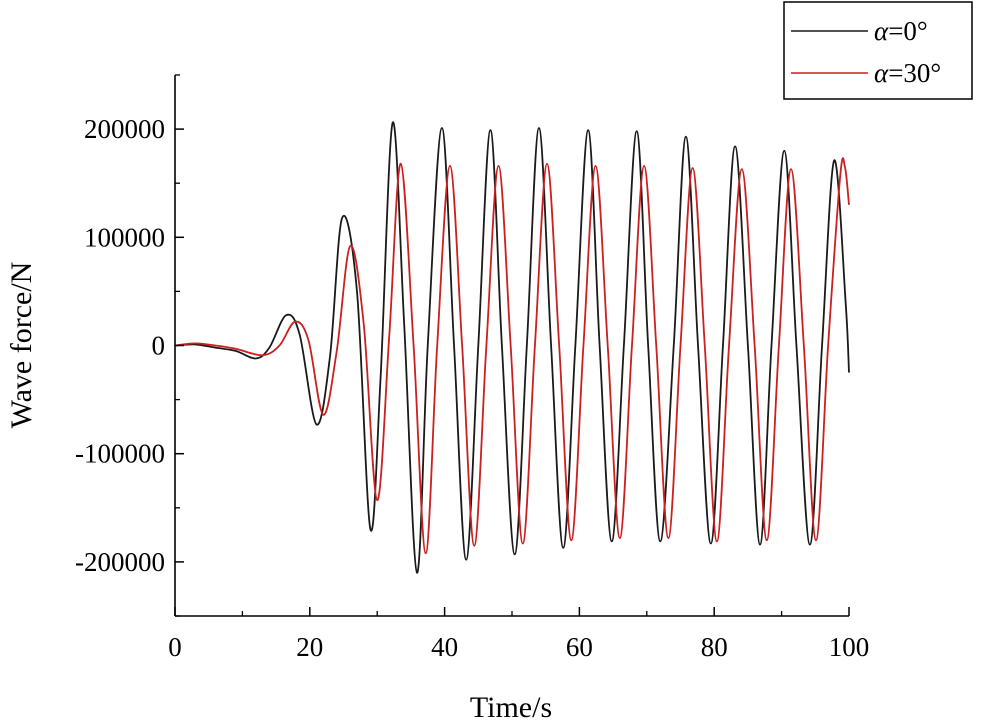  Describe the element at coordinates (21, 345) in the screenshot. I see `y-axis-title: Wave force/N` at that location.